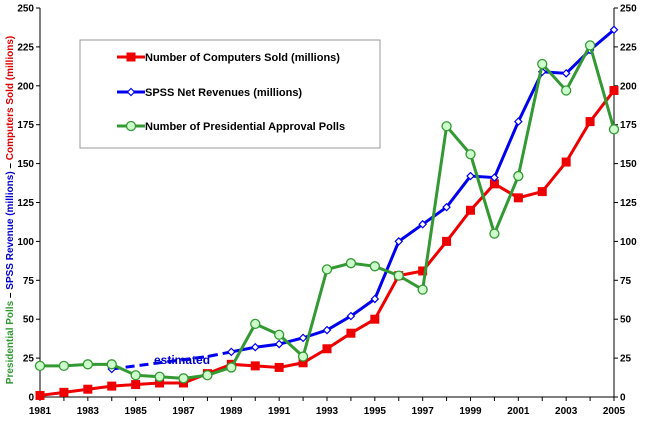 The width and height of the screenshot is (661, 423). I want to click on x-tick-label: 1991, so click(279, 411).